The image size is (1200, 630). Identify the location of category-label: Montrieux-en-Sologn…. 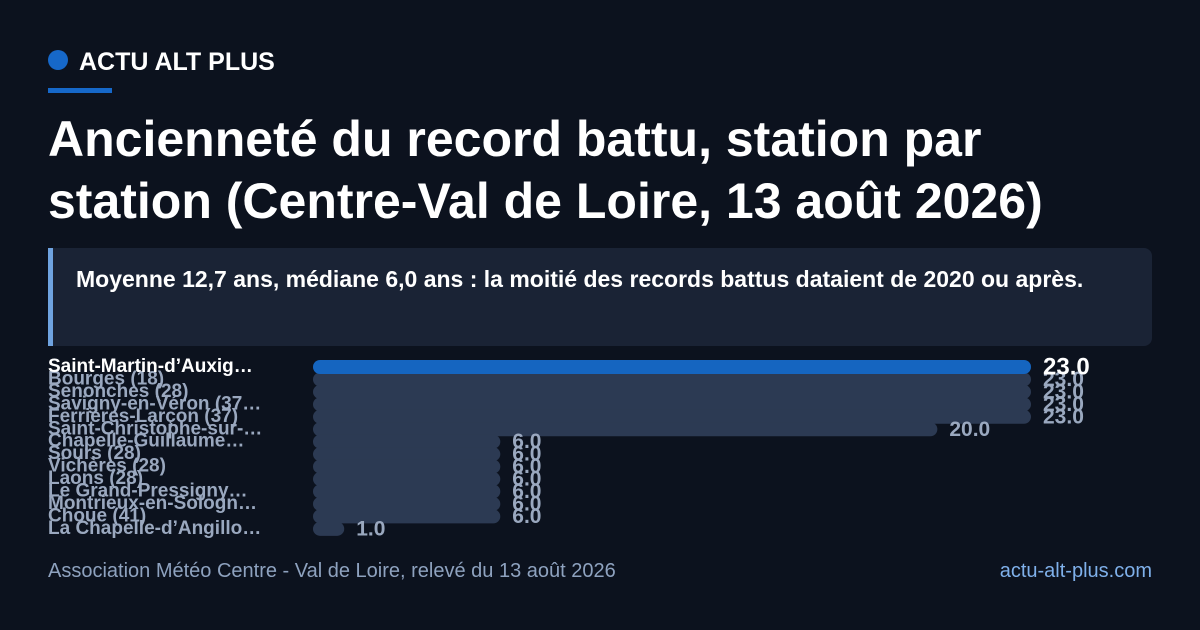
(152, 503).